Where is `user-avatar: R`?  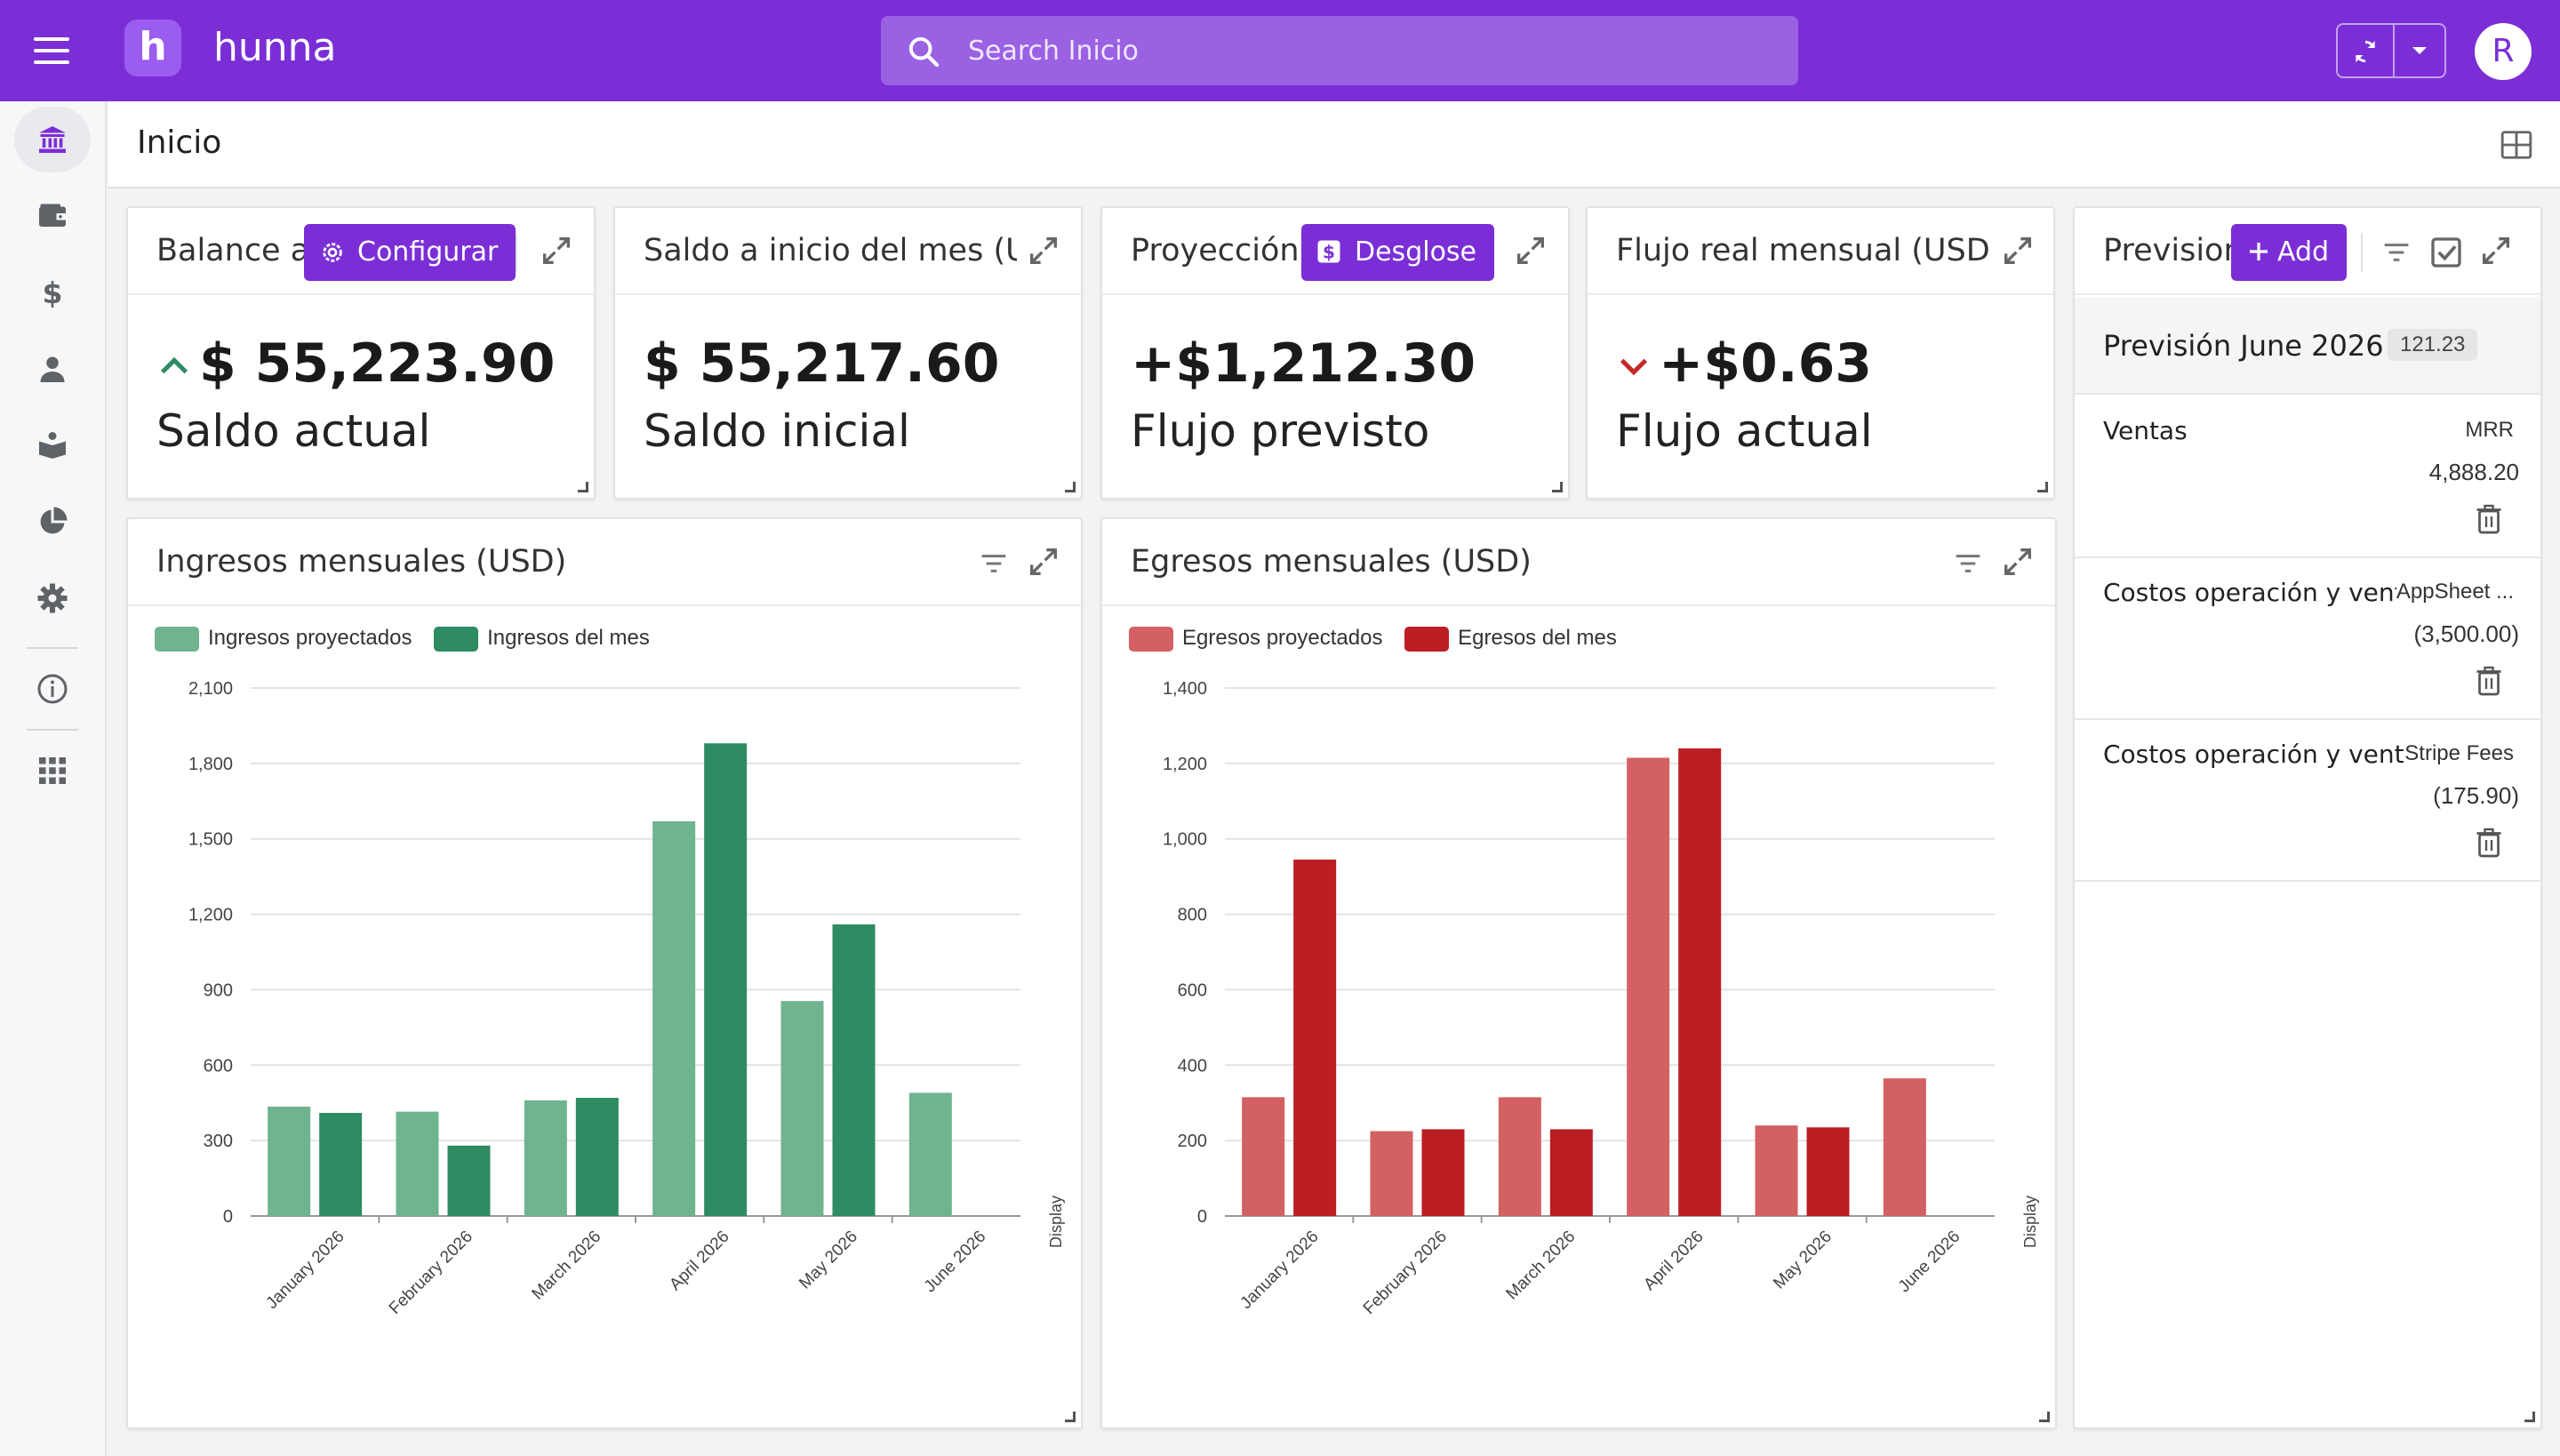 user-avatar: R is located at coordinates (2503, 51).